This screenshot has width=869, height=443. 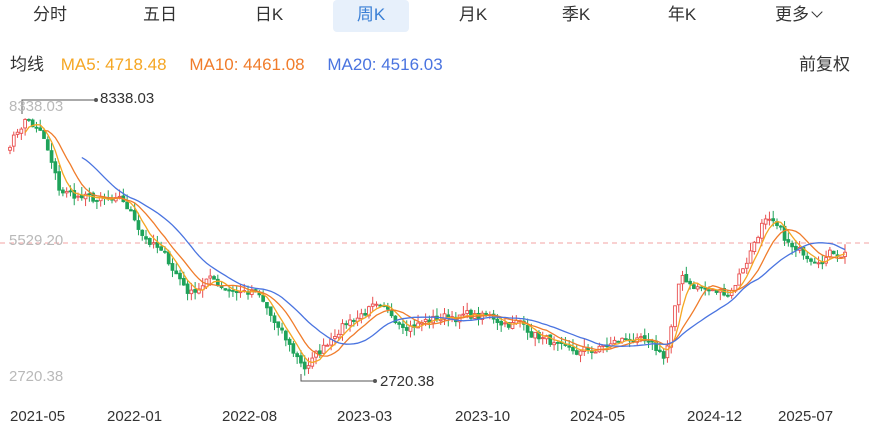 I want to click on tab-monthly-k: 月K, so click(x=473, y=14).